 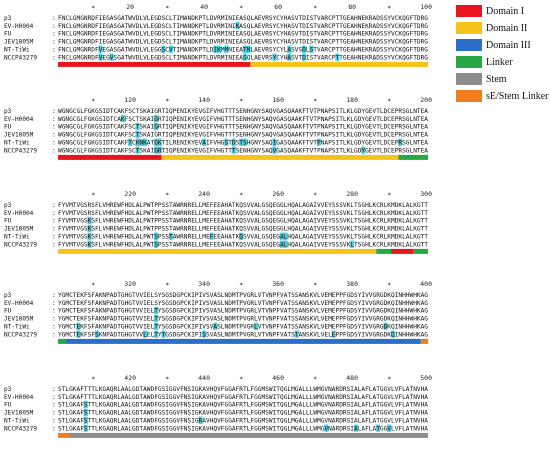 What do you see at coordinates (352, 100) in the screenshot?
I see `ruler-position-label: 180` at bounding box center [352, 100].